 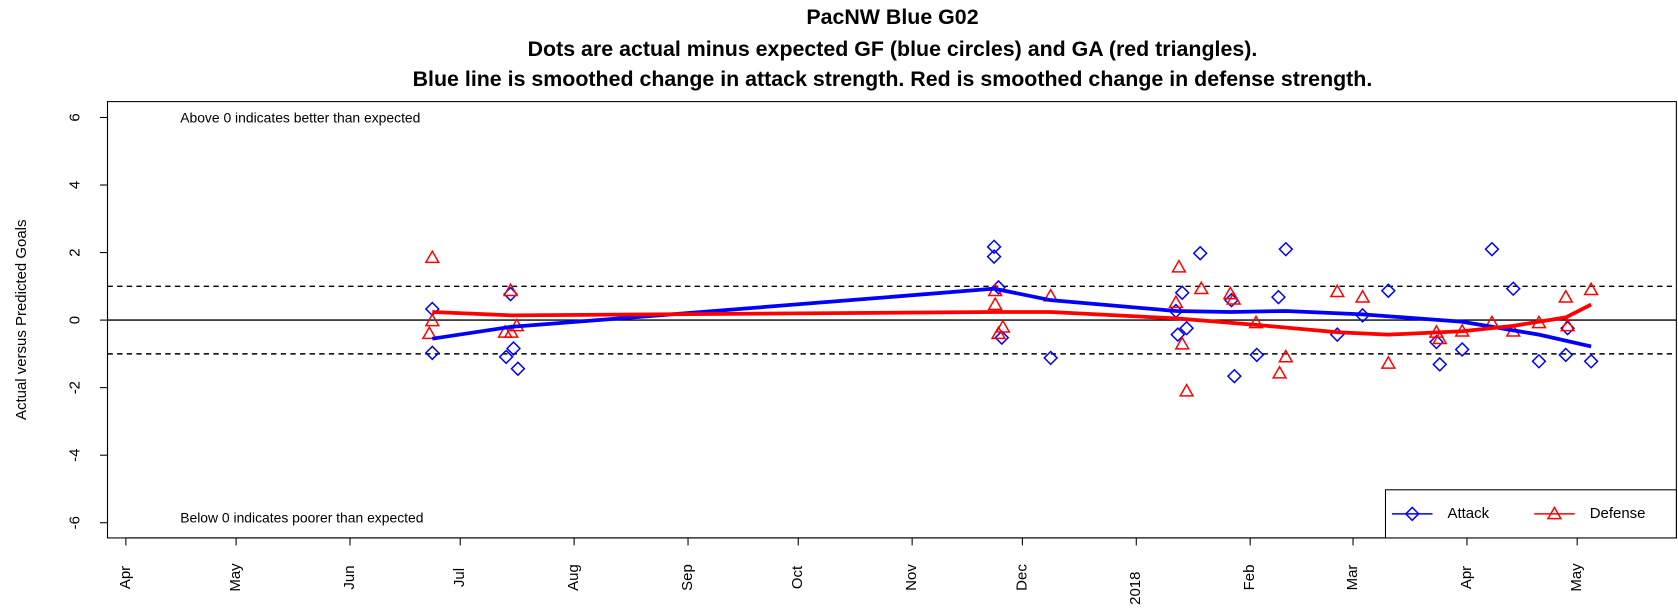 I want to click on y-tick-label: 2, so click(x=74, y=252).